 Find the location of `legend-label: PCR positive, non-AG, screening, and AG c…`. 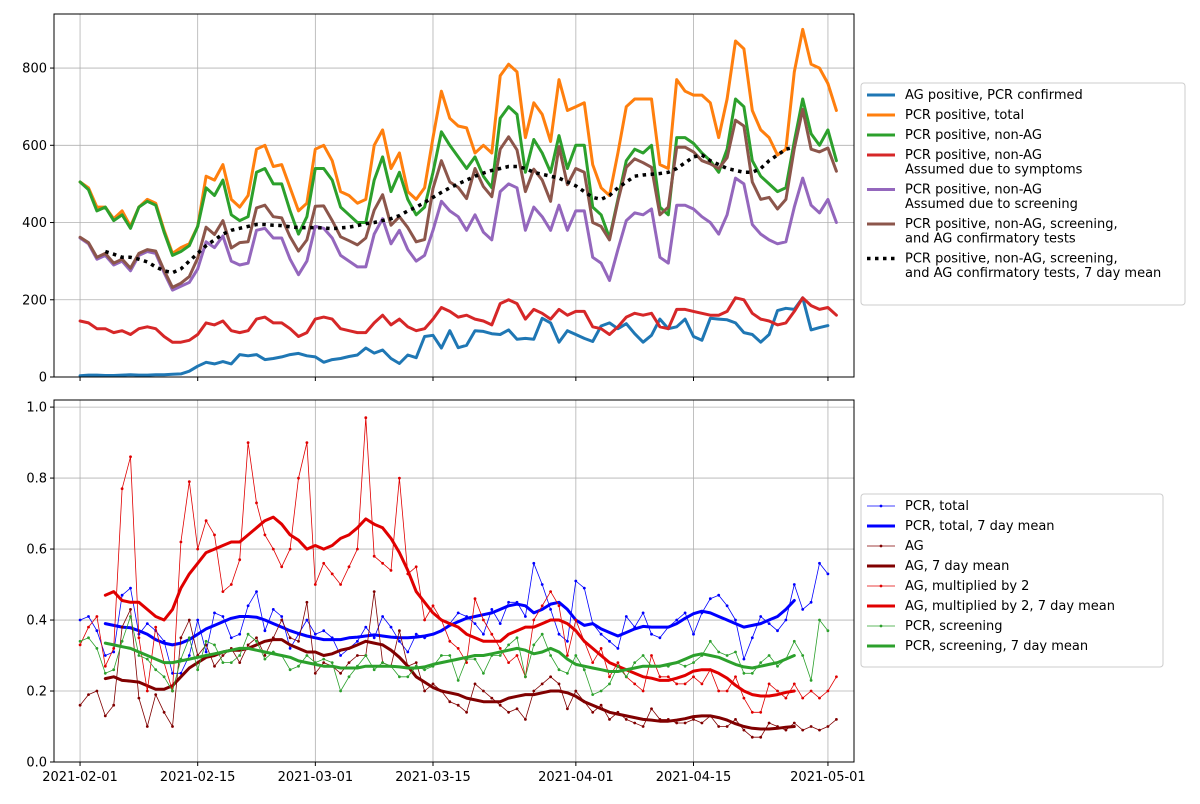

legend-label: PCR positive, non-AG, screening, and AG c… is located at coordinates (1011, 232).